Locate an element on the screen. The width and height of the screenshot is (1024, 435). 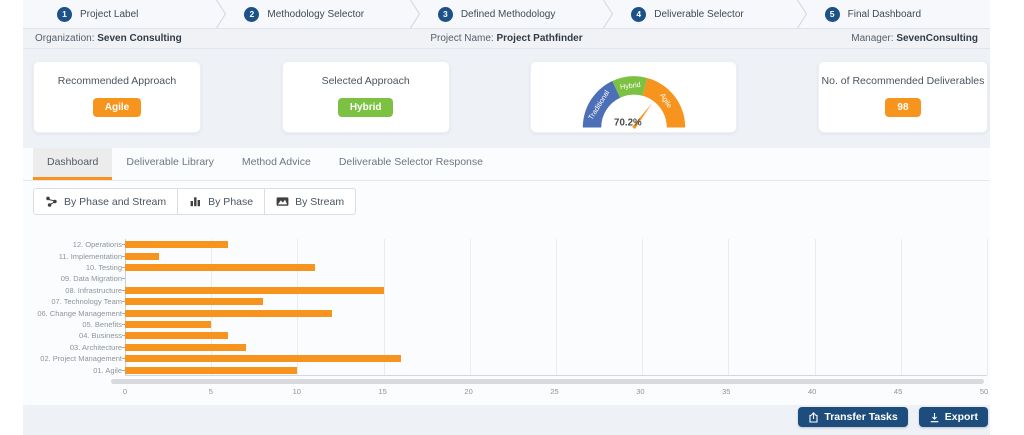
step-label: Deliverable Selector is located at coordinates (699, 14).